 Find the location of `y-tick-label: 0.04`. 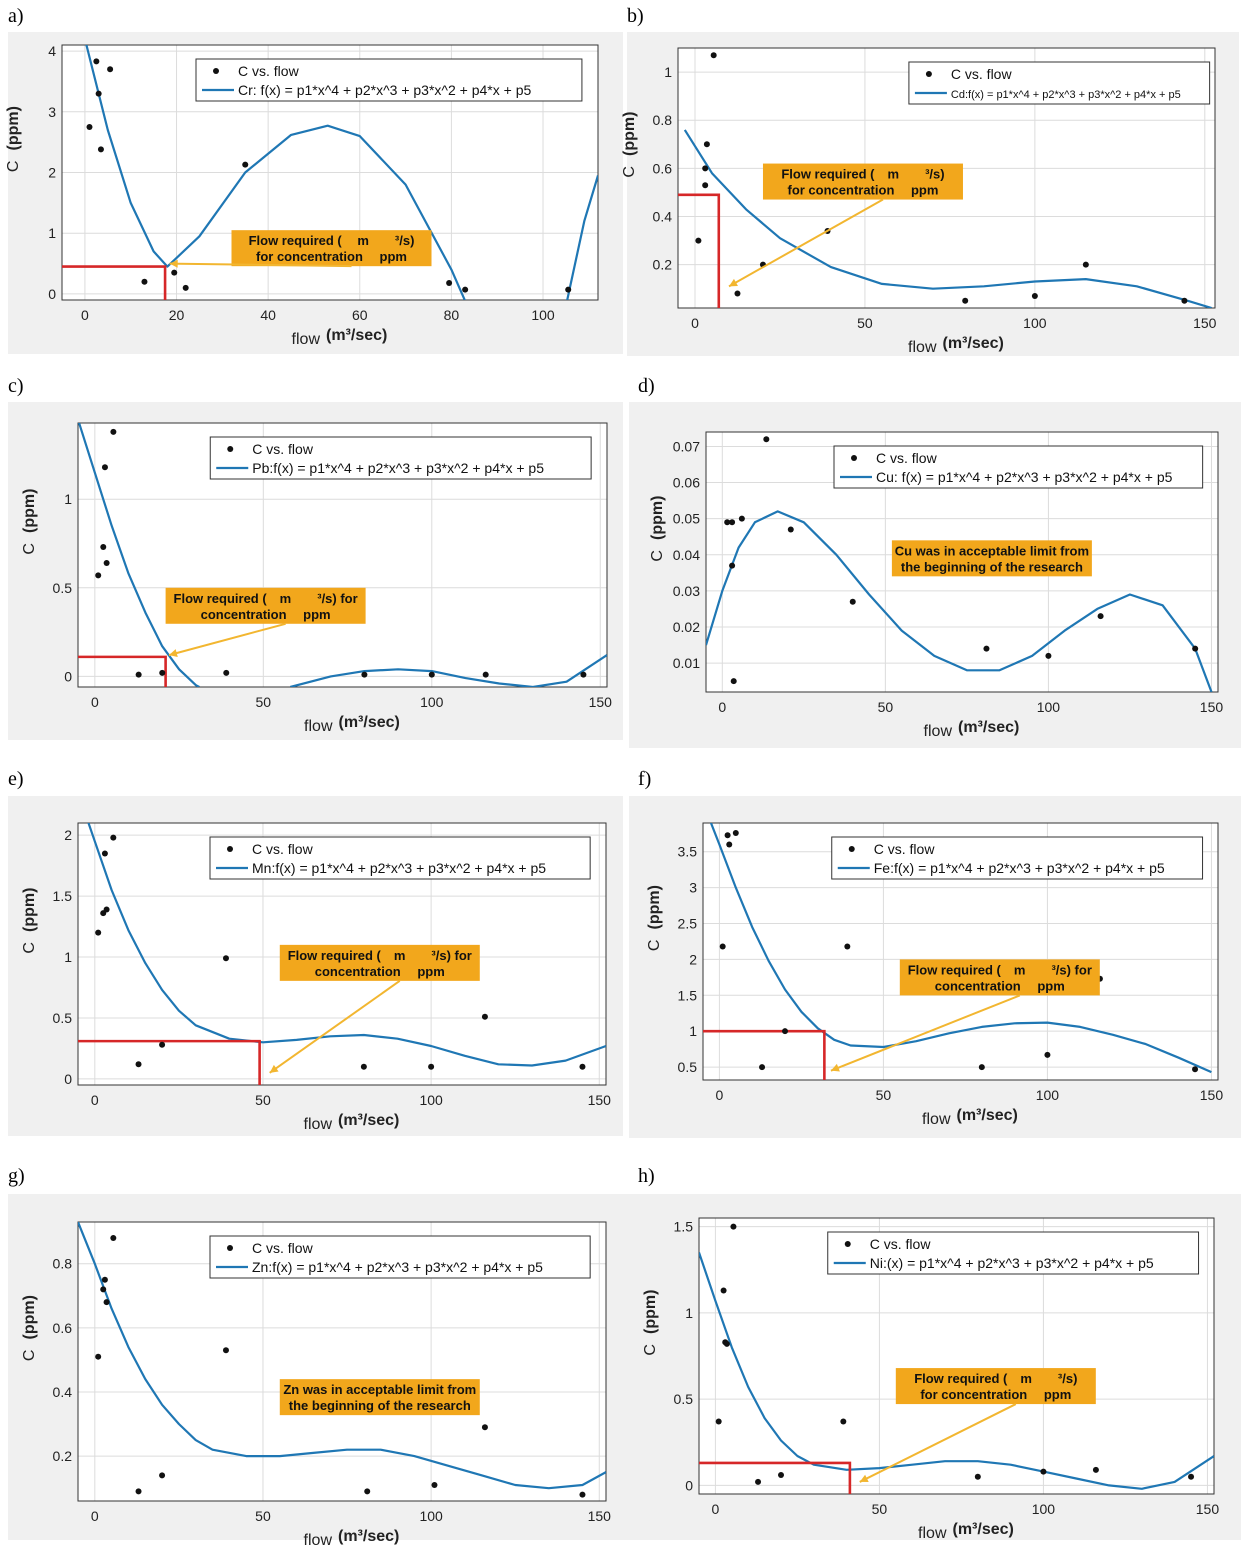

y-tick-label: 0.04 is located at coordinates (686, 555).